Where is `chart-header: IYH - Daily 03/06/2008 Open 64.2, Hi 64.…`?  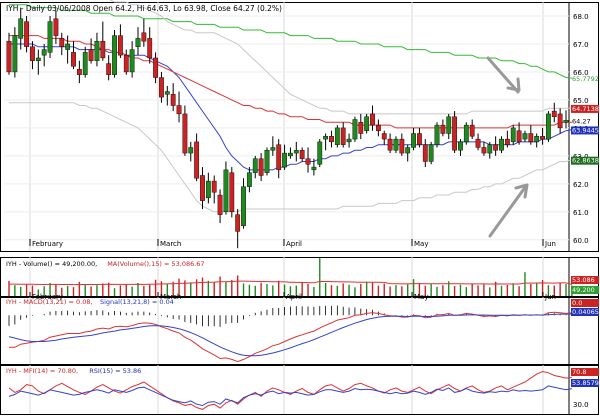 chart-header: IYH - Daily 03/06/2008 Open 64.2, Hi 64.… is located at coordinates (144, 8).